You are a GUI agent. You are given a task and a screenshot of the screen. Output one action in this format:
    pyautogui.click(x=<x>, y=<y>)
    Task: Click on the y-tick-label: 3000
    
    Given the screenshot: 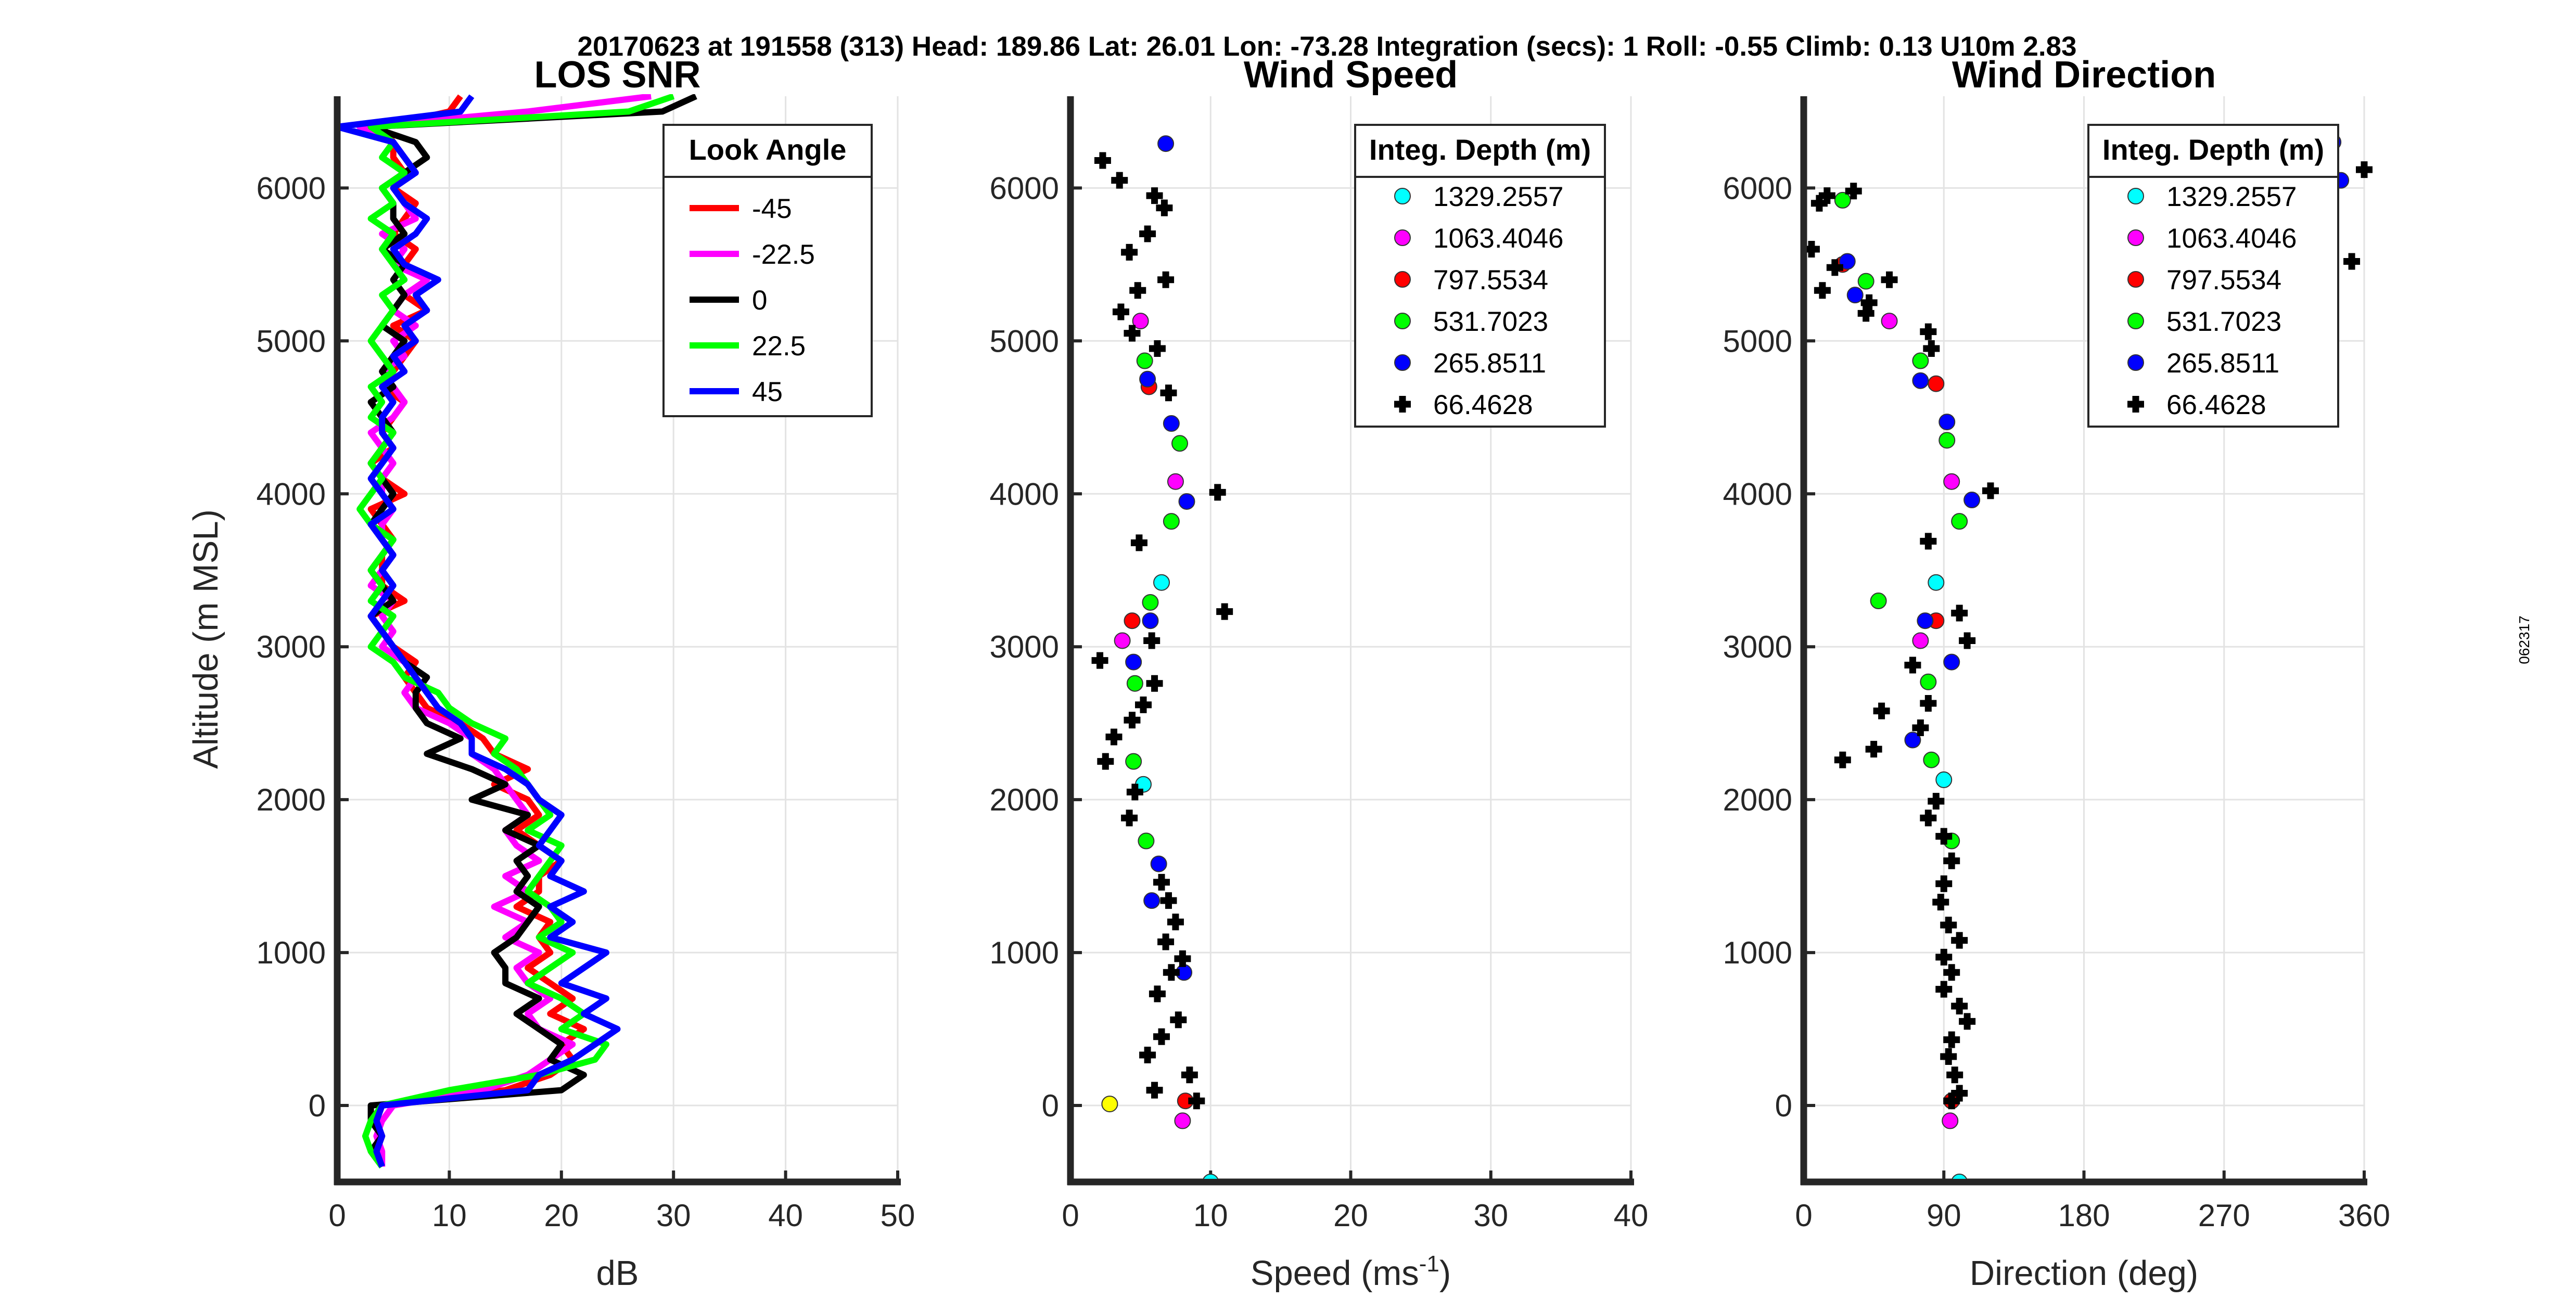 What is the action you would take?
    pyautogui.click(x=1757, y=647)
    